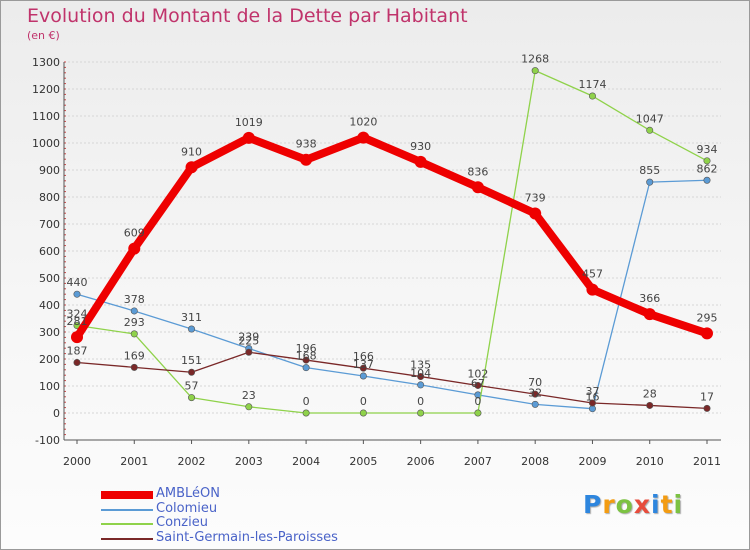 The height and width of the screenshot is (550, 750). I want to click on data-label: 32, so click(535, 392).